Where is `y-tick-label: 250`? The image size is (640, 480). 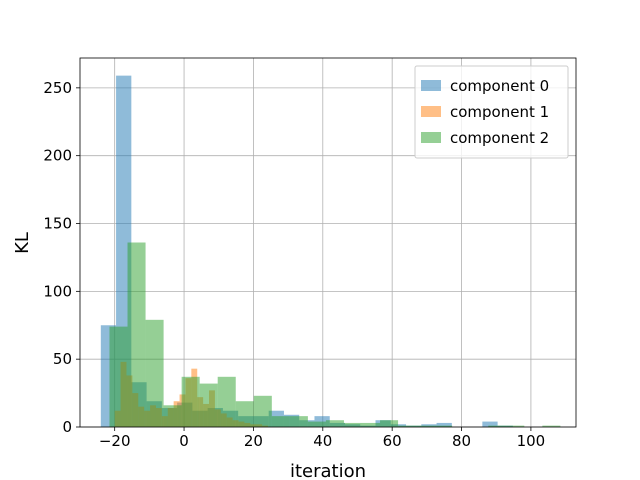
y-tick-label: 250 is located at coordinates (57, 88).